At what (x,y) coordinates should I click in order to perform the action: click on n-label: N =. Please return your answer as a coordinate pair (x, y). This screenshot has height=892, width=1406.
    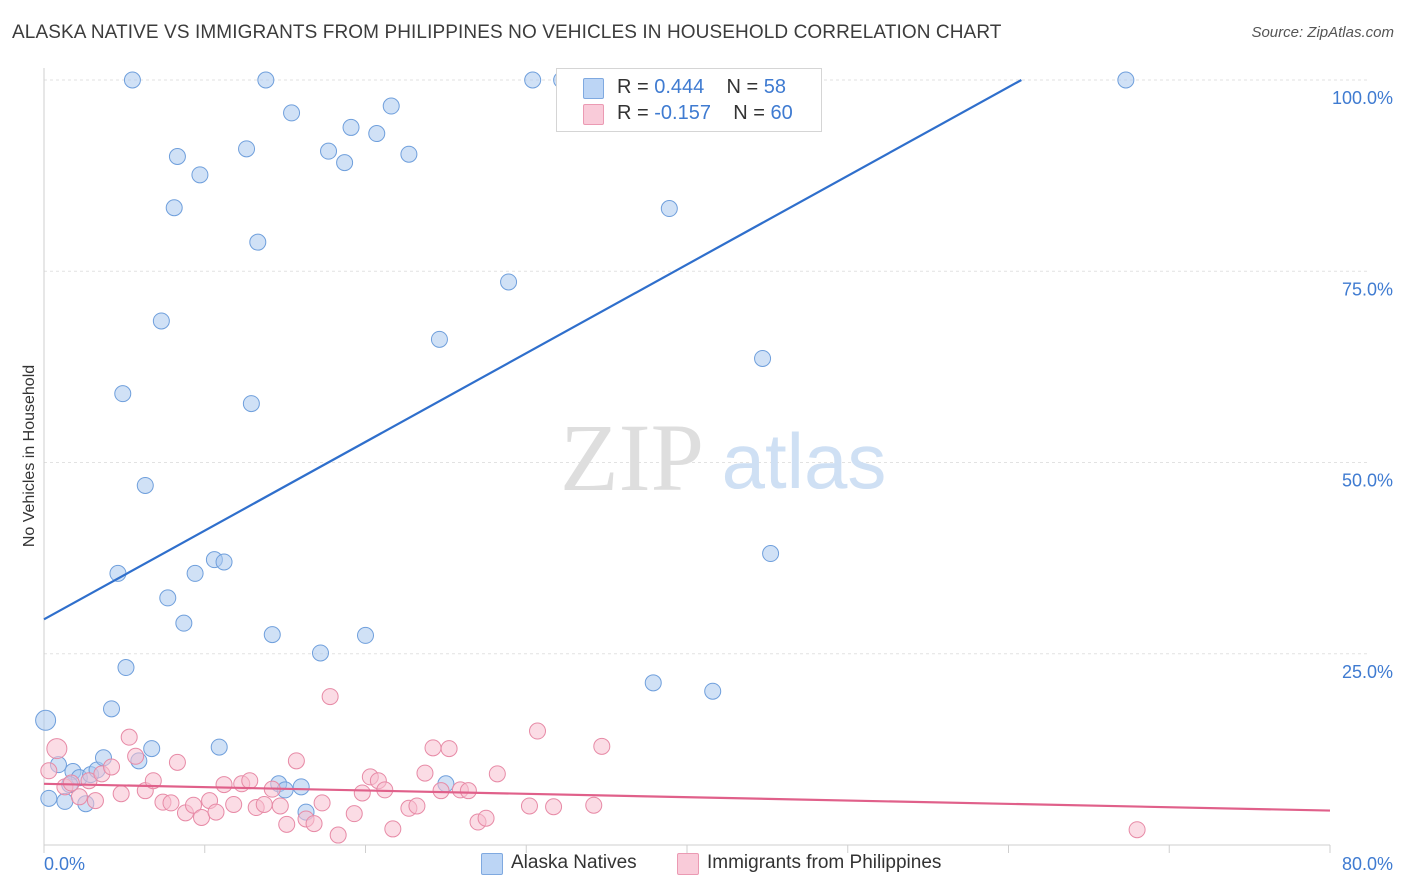
    Looking at the image, I should click on (742, 87).